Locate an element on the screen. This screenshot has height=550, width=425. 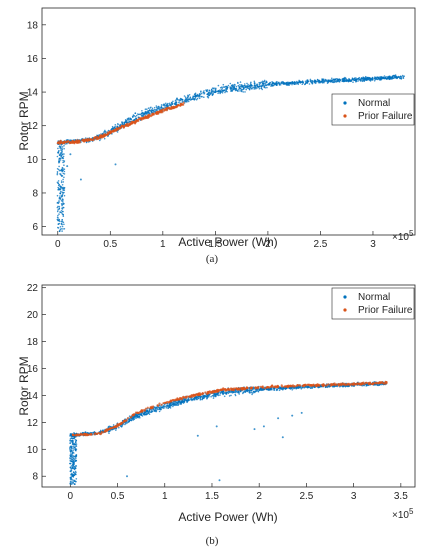
chart-a-x-tick-label: 2.5 is located at coordinates (320, 244).